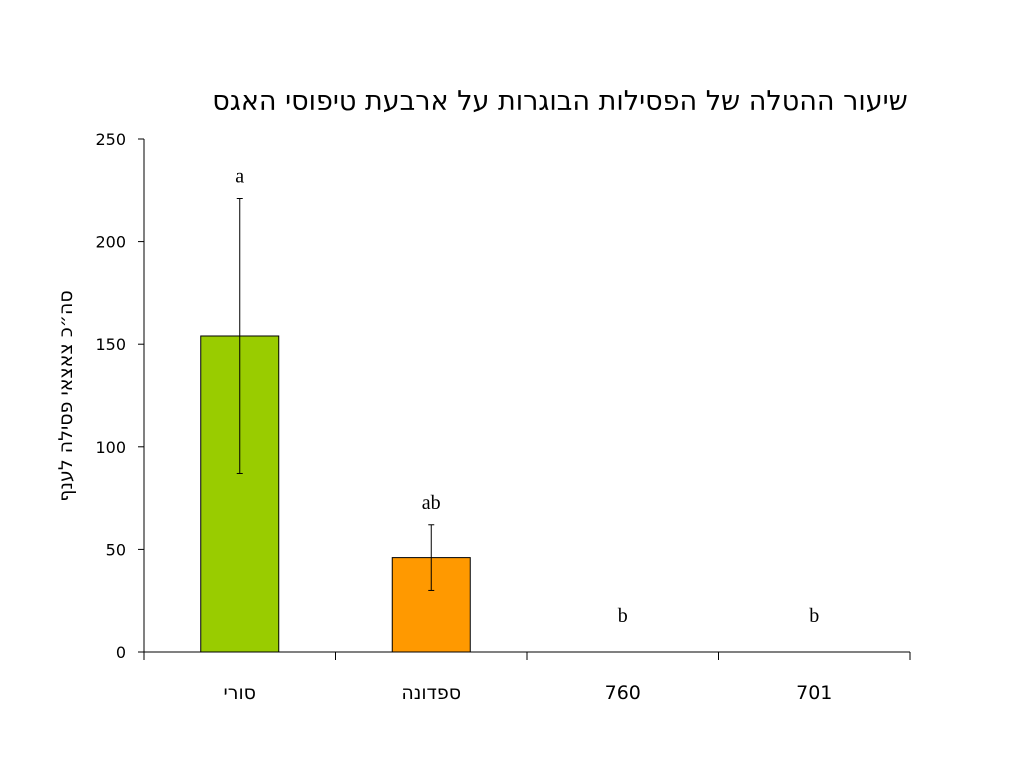 The height and width of the screenshot is (768, 1024). I want to click on significance-letter: a, so click(239, 177).